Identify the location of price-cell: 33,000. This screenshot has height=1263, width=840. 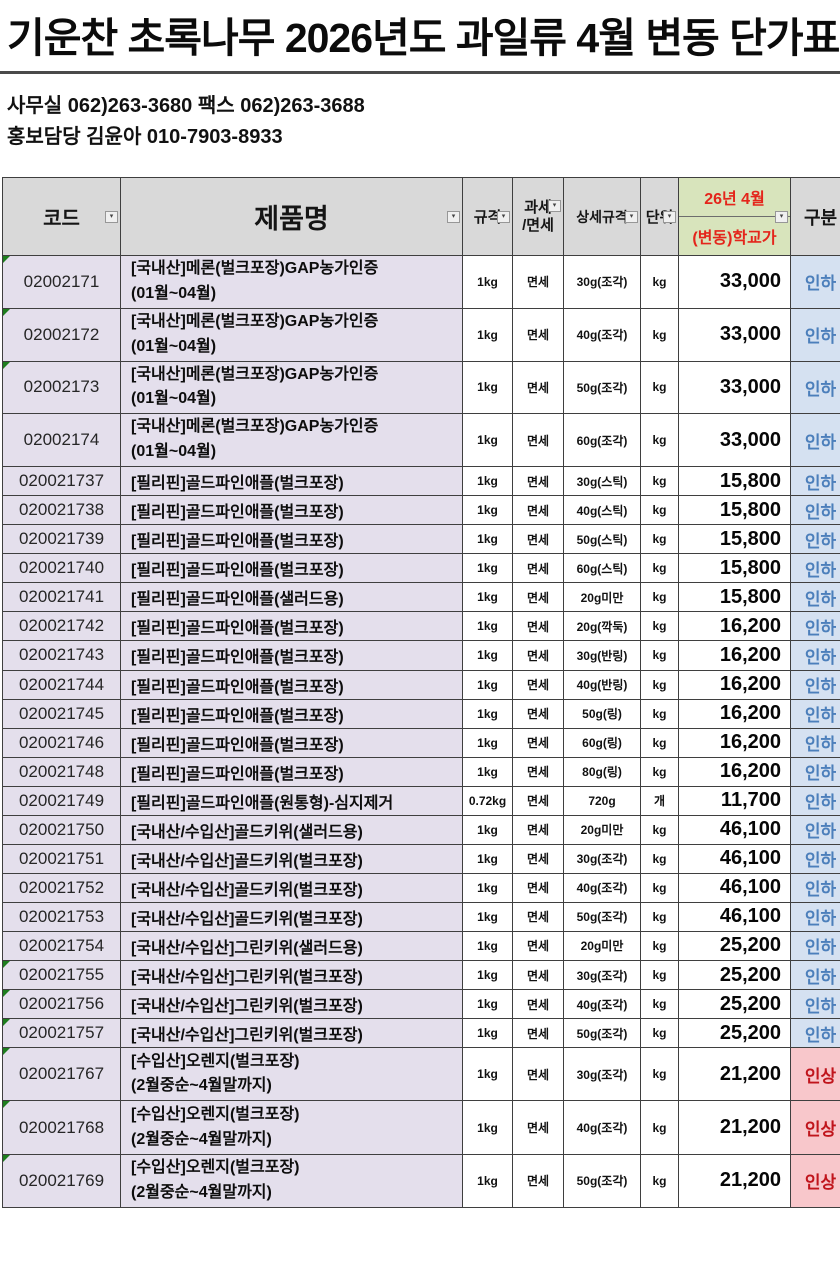
(735, 335).